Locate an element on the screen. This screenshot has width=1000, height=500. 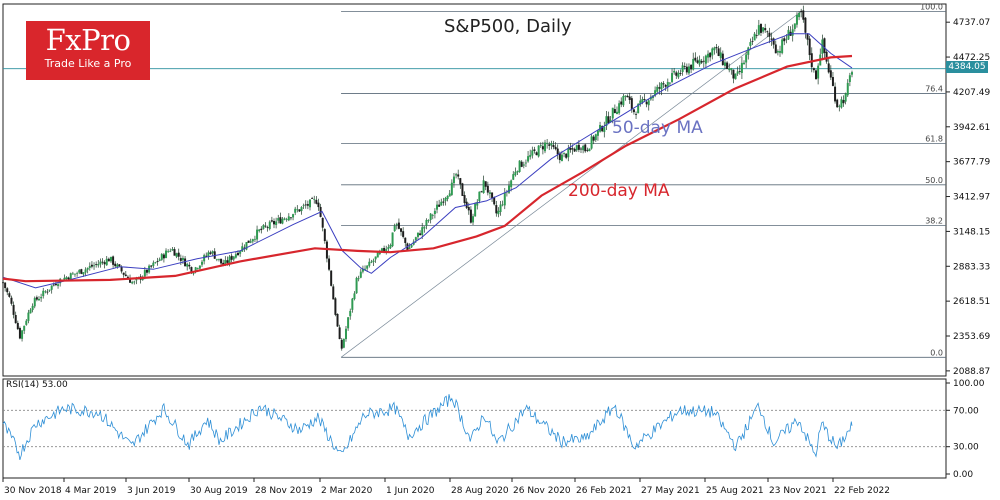
x-tick-label: 28 Nov 2019 is located at coordinates (284, 491).